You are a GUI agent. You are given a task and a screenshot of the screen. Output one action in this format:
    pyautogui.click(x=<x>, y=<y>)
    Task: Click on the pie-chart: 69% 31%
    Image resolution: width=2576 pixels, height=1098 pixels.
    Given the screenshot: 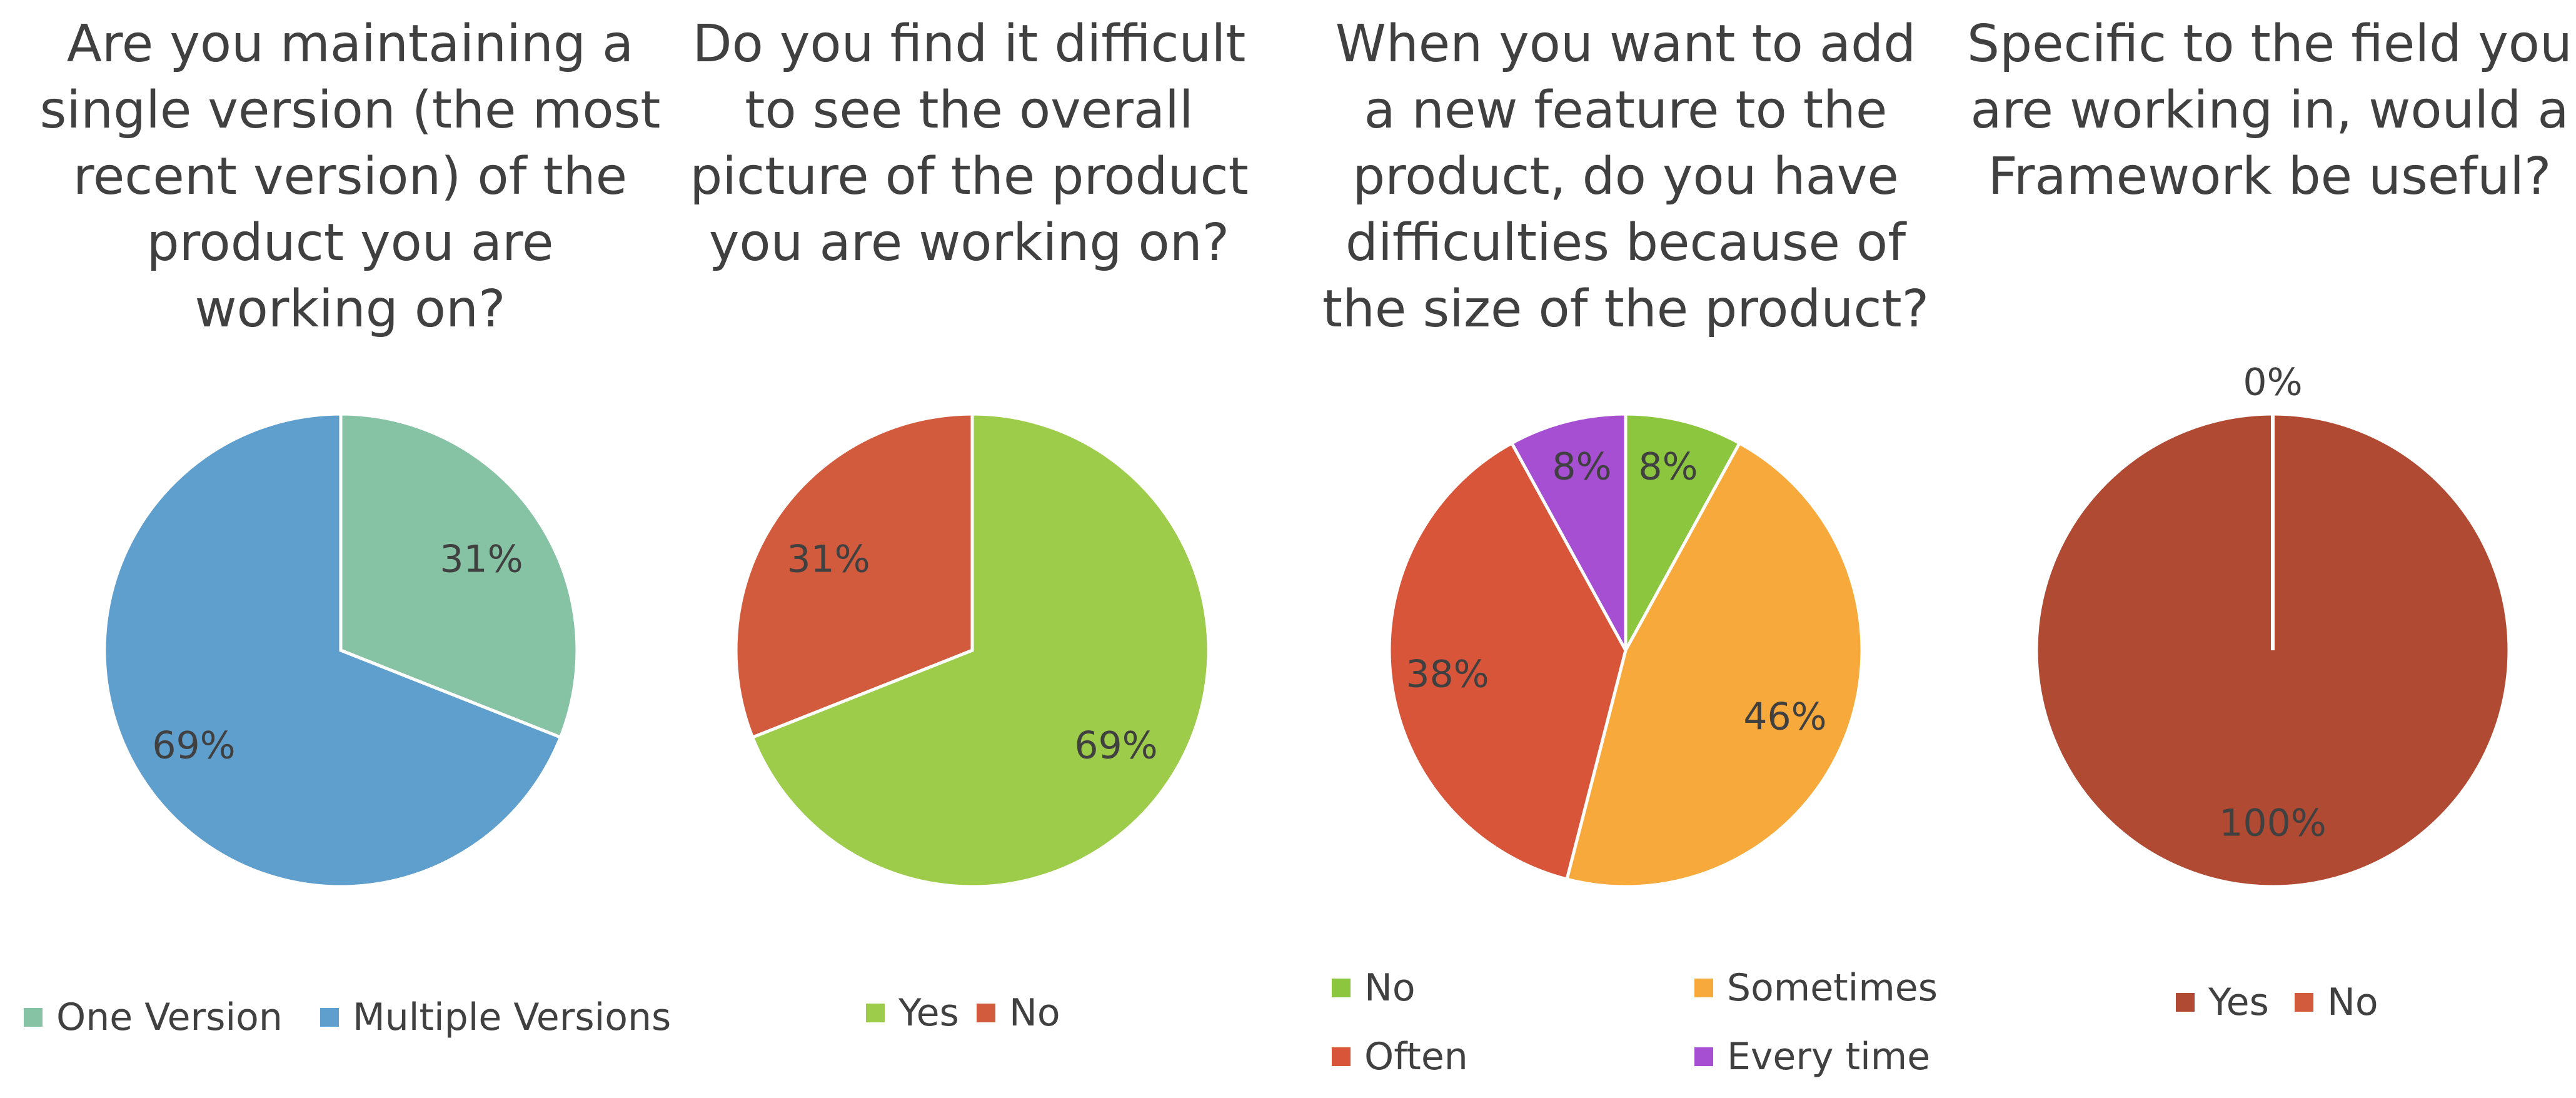 What is the action you would take?
    pyautogui.click(x=972, y=650)
    